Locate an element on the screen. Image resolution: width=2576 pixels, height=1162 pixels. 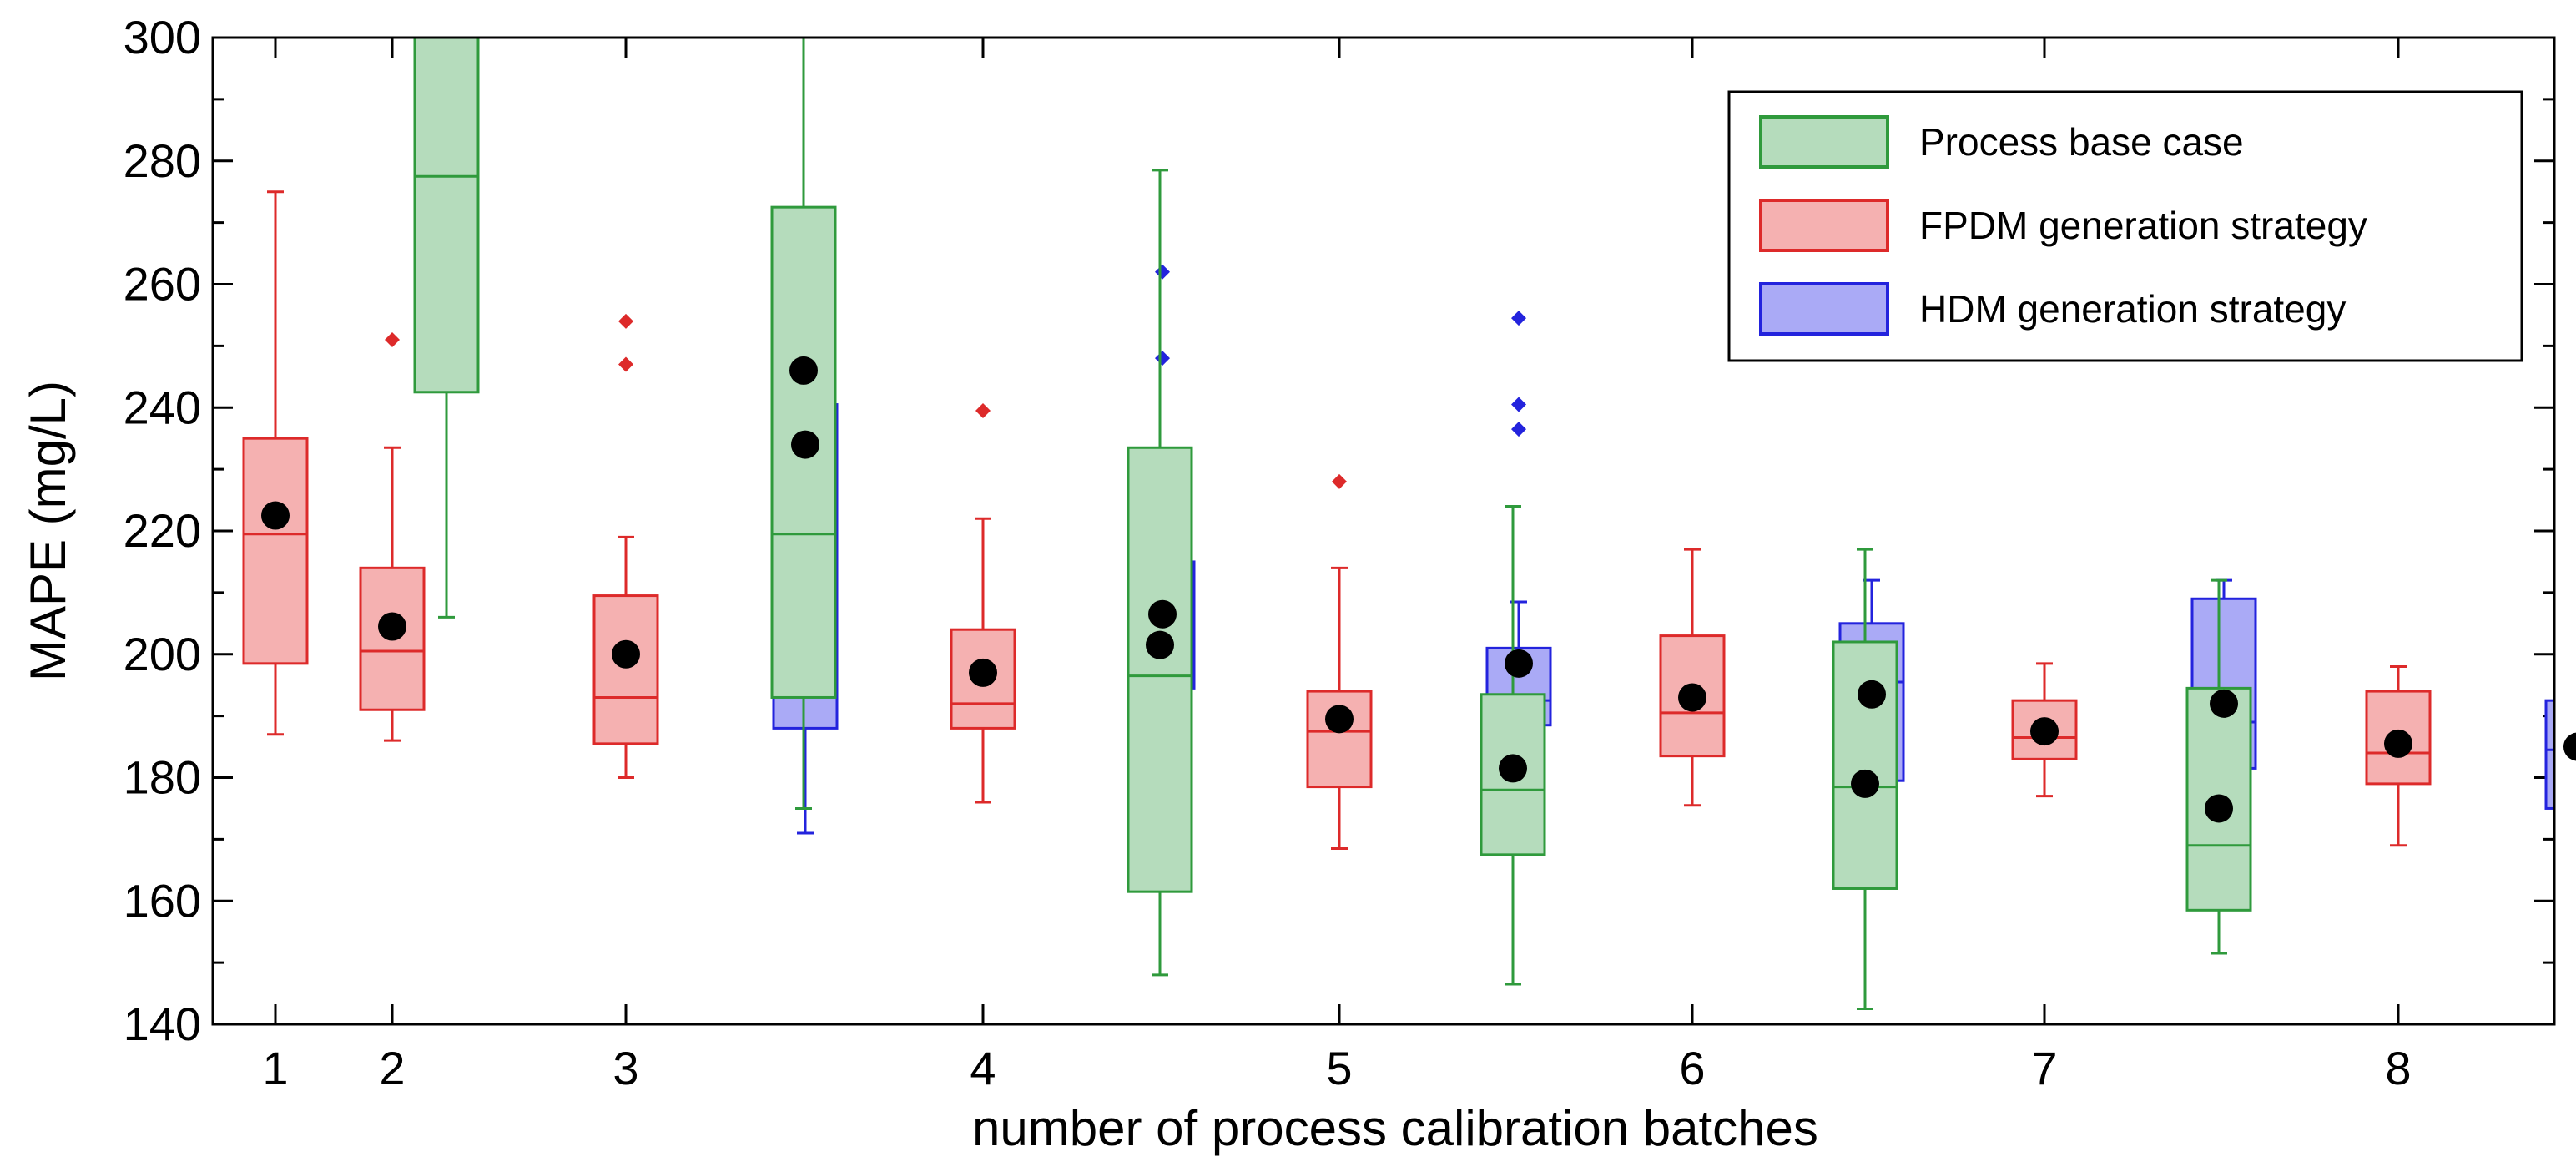
x-axis-title: number of process calibration batches is located at coordinates (1395, 1128).